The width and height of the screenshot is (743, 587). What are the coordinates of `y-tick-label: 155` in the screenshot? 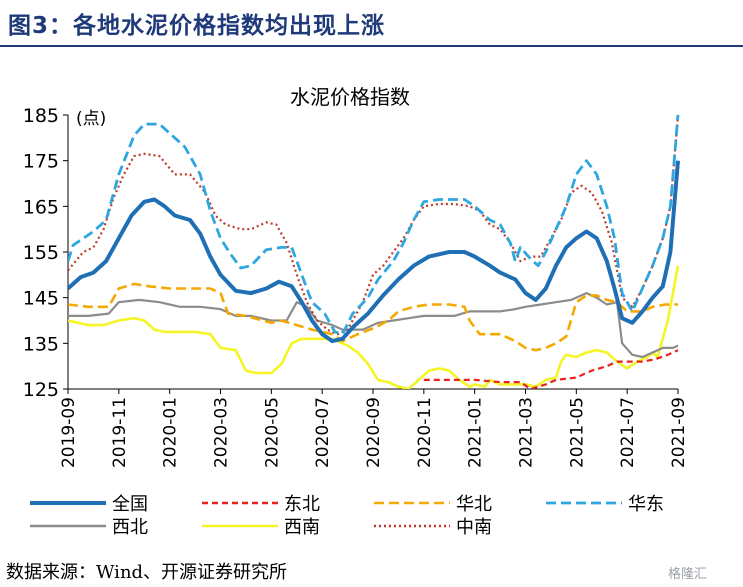 It's located at (41, 253).